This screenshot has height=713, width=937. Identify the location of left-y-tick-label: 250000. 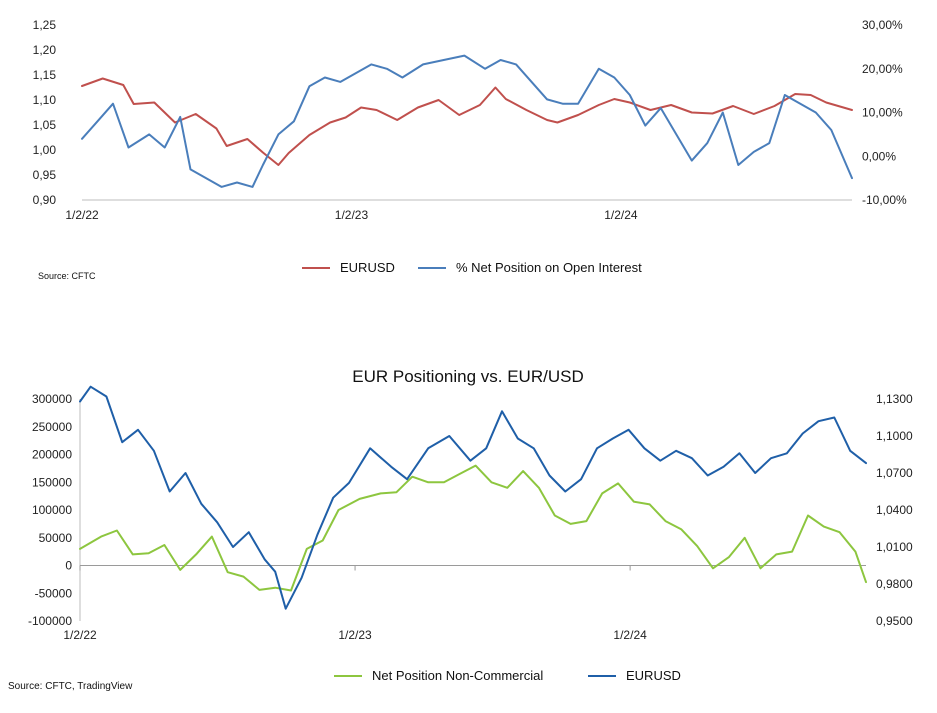
(52, 427).